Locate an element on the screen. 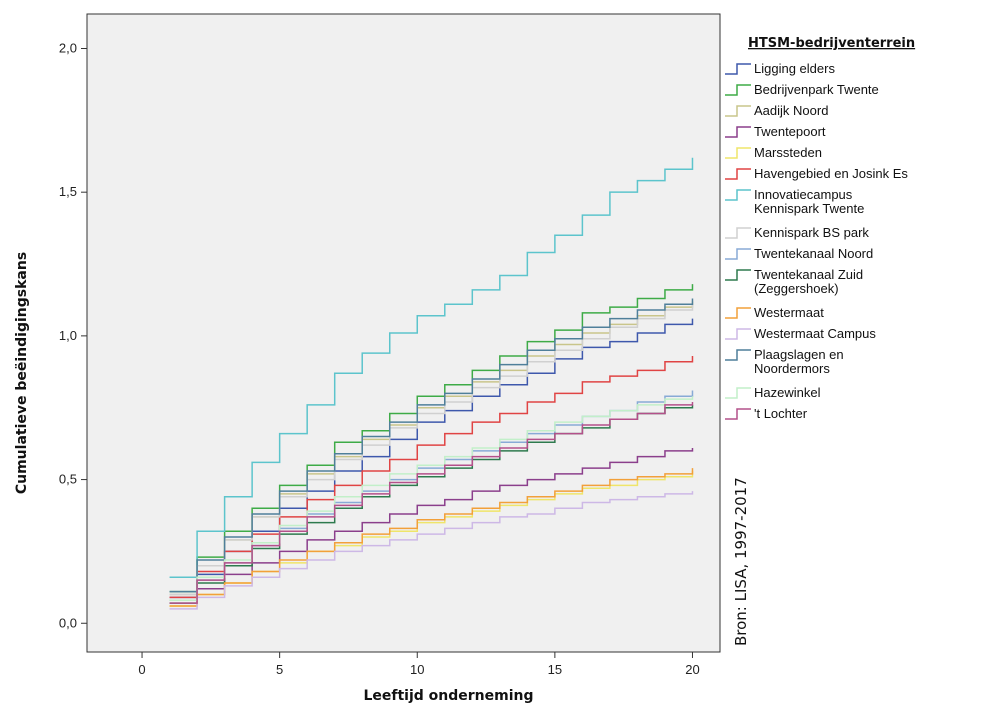 The width and height of the screenshot is (997, 708). x-tick-label: 15 is located at coordinates (555, 669).